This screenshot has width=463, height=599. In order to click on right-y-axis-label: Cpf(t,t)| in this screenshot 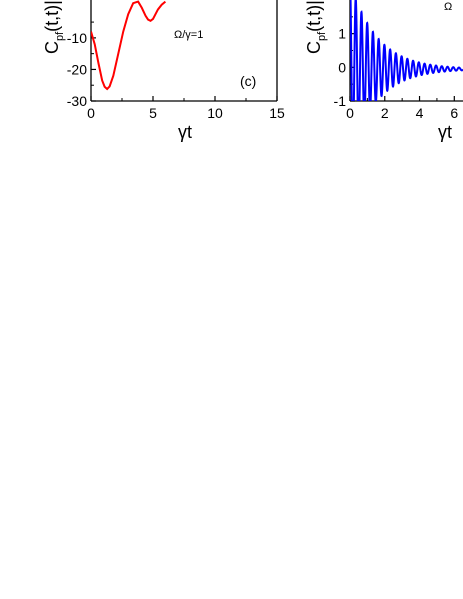, I will do `click(316, 27)`.